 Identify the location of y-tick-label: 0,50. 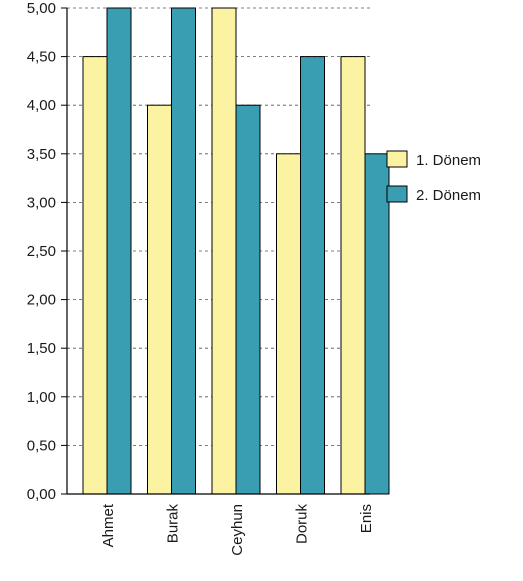
(41, 445).